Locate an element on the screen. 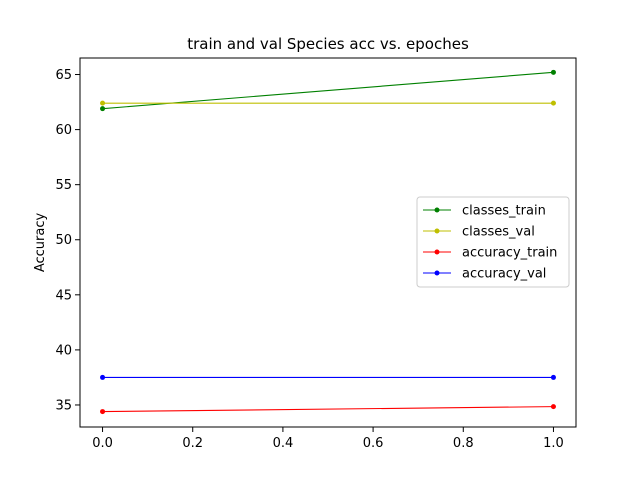 This screenshot has height=480, width=640. legend-label: classes_train is located at coordinates (504, 211).